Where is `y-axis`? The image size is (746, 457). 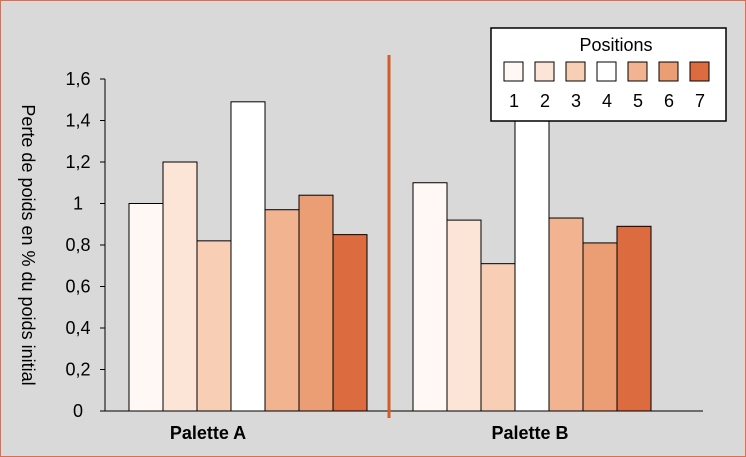
y-axis is located at coordinates (103, 245).